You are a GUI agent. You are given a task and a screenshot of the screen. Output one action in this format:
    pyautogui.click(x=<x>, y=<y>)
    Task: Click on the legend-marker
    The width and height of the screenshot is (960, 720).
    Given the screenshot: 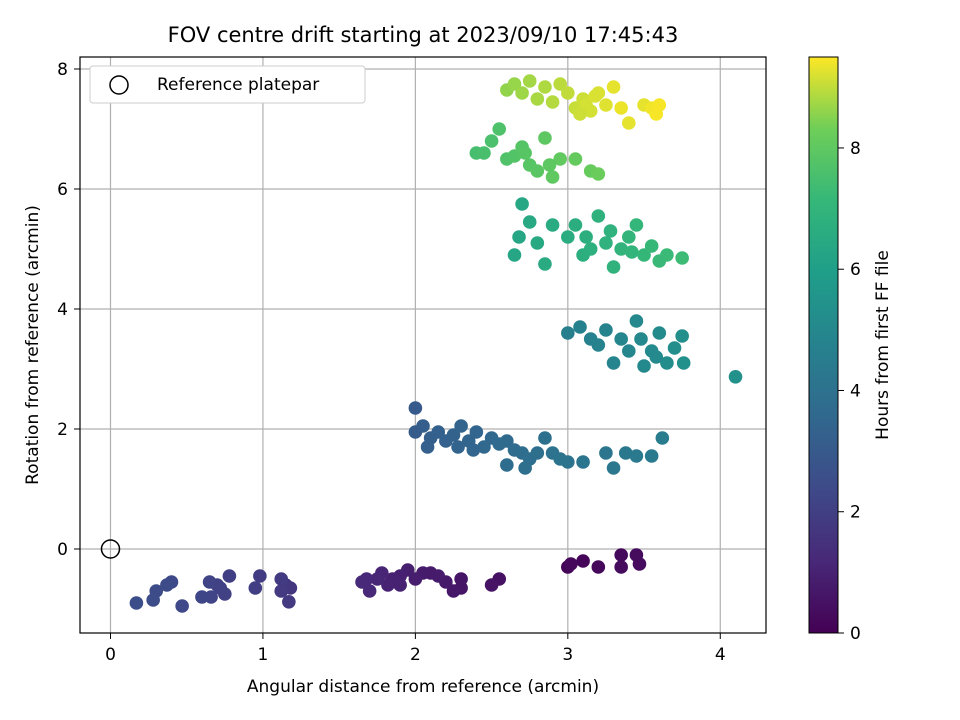 What is the action you would take?
    pyautogui.click(x=119, y=85)
    